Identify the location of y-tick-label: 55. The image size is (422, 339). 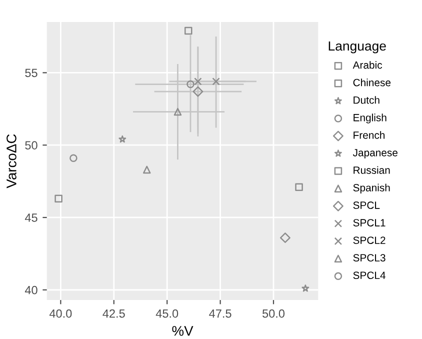
(31, 73).